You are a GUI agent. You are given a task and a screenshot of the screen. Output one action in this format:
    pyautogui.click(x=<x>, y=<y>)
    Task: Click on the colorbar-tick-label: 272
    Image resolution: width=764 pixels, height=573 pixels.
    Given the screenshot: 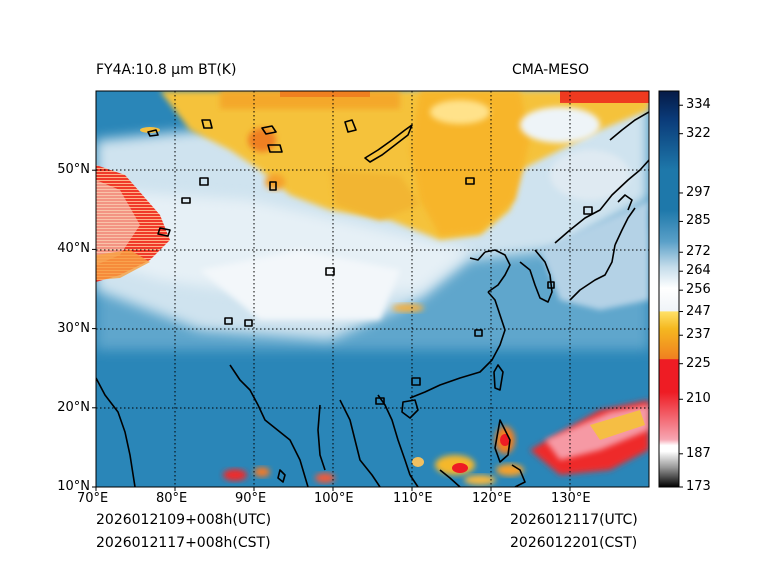 What is the action you would take?
    pyautogui.click(x=698, y=252)
    